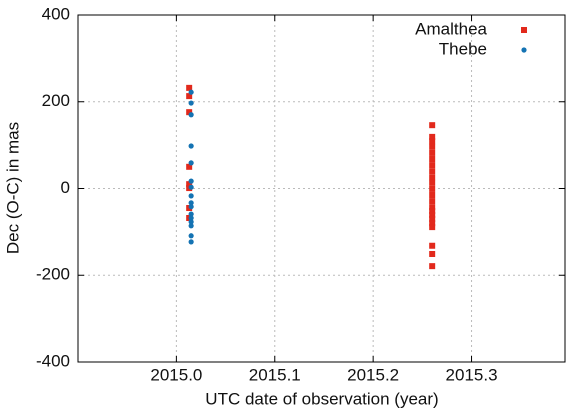 The width and height of the screenshot is (567, 412). What do you see at coordinates (176, 374) in the screenshot?
I see `x-tick-label: 2015.0` at bounding box center [176, 374].